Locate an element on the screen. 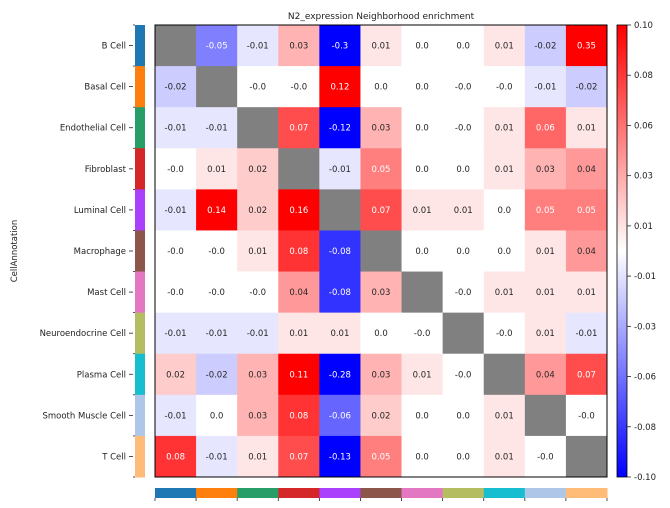  cell-value-label: -0.3 is located at coordinates (340, 47).